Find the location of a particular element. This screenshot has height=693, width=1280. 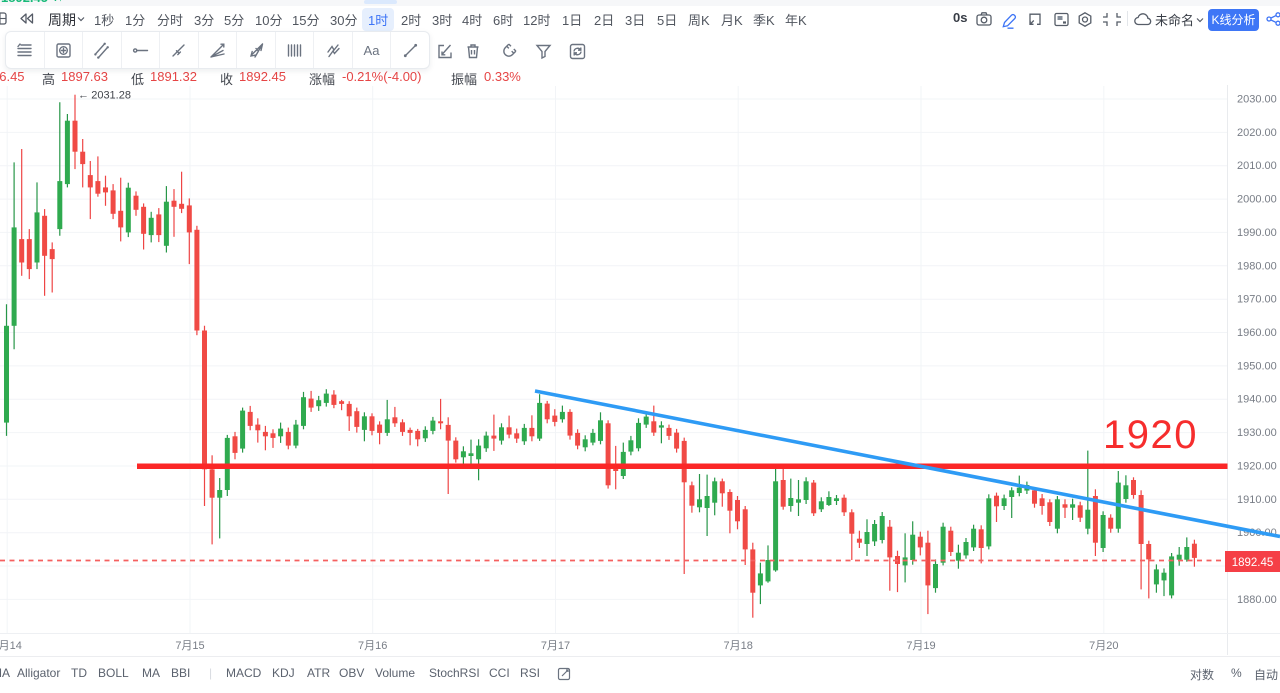

svg-text: 7月15 is located at coordinates (189, 646).